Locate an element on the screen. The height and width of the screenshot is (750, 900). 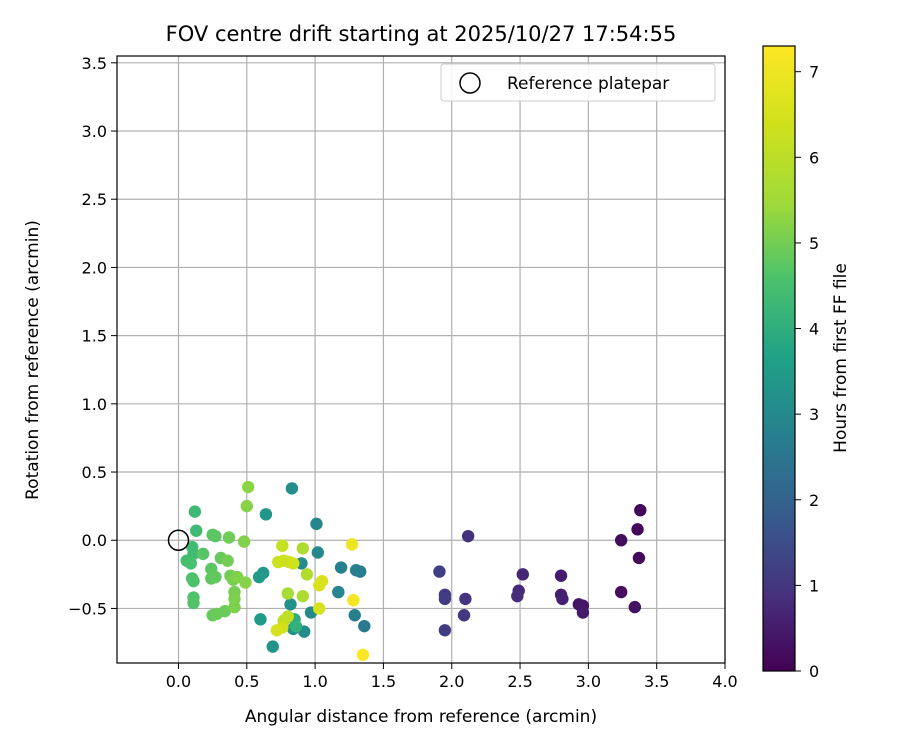
y-tick-label: 2.0 is located at coordinates (94, 267).